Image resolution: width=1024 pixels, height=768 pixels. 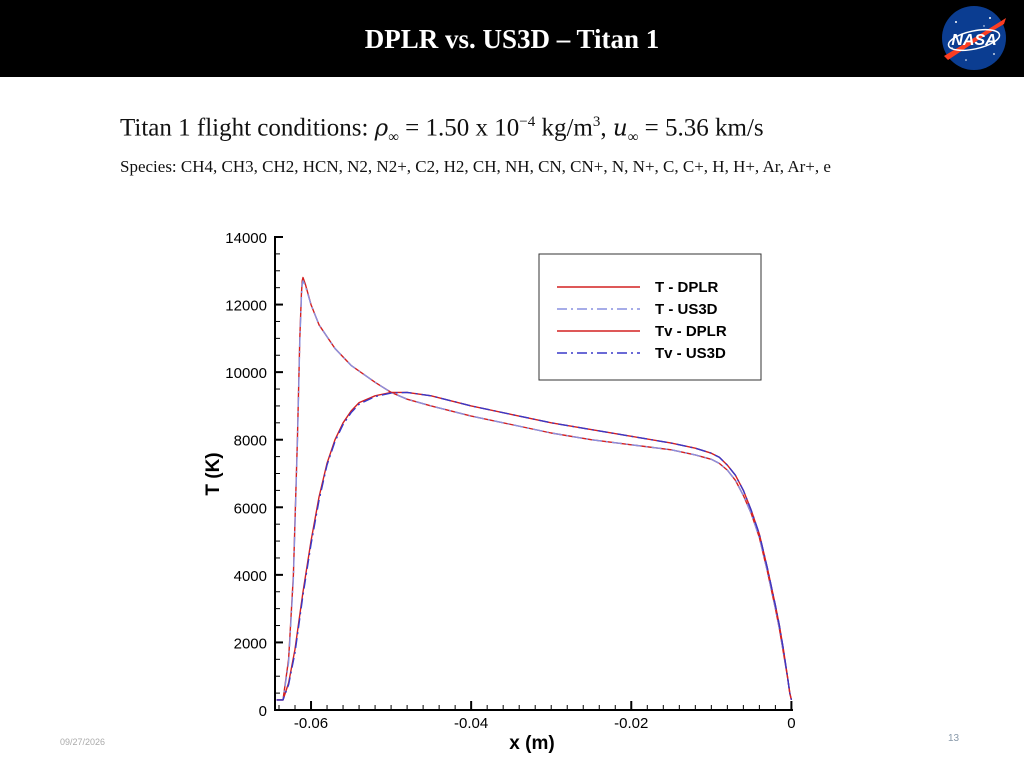 What do you see at coordinates (633, 137) in the screenshot?
I see `velocity-subscript: ∞` at bounding box center [633, 137].